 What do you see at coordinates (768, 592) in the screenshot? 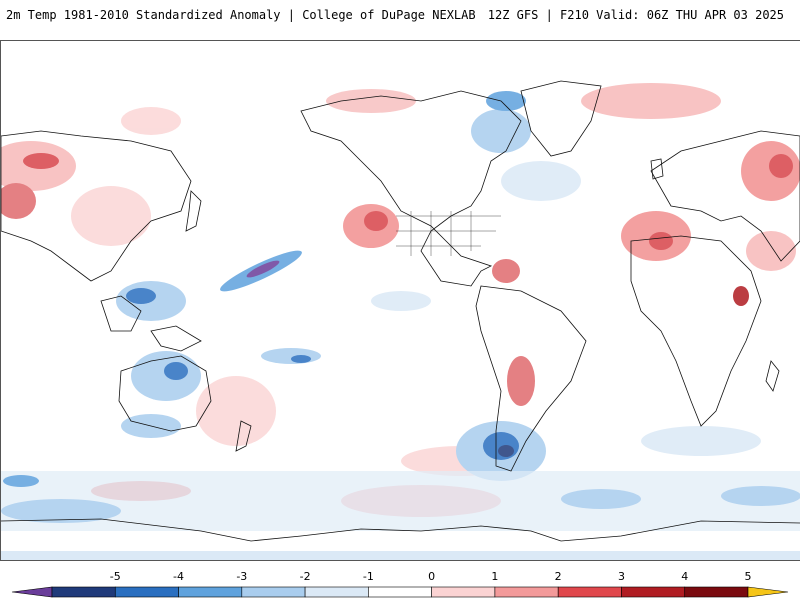
I see `colorbar-max-arrow` at bounding box center [768, 592].